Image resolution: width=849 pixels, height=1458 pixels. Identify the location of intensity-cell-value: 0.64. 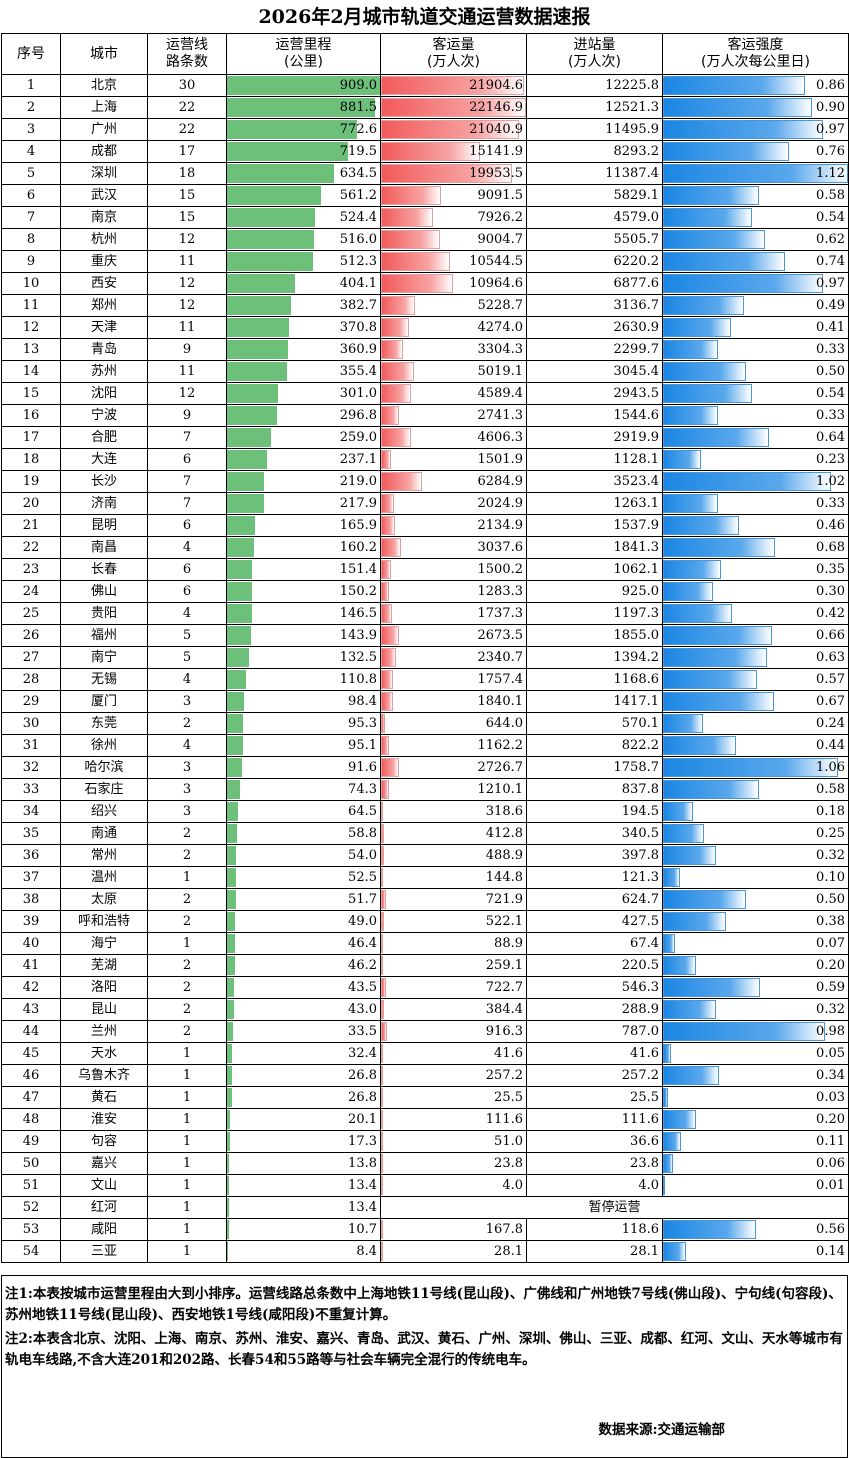
(830, 437).